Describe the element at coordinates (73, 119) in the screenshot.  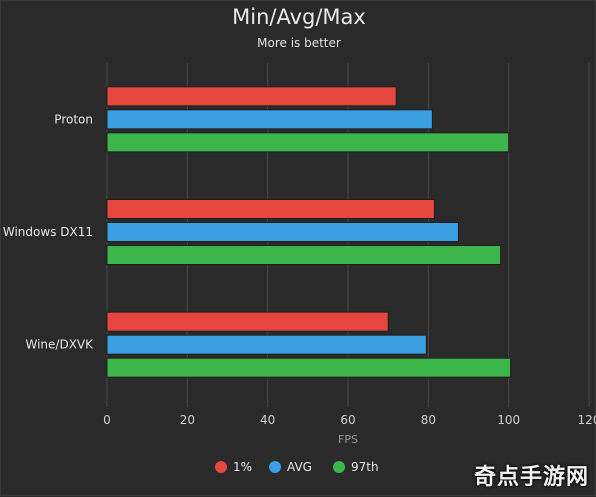
I see `category-label: Proton` at that location.